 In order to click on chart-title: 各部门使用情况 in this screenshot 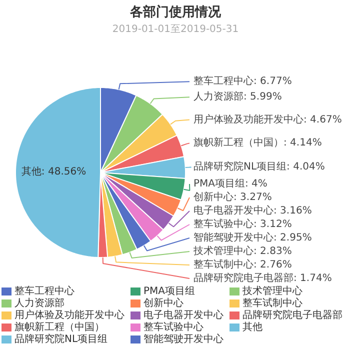, I will do `click(175, 12)`.